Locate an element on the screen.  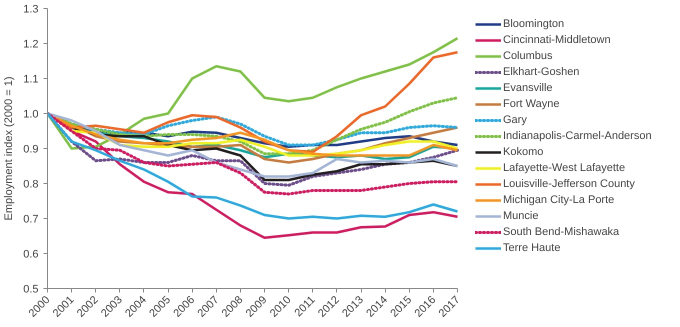
legend-label: Louisville-Jefferson County is located at coordinates (569, 184).